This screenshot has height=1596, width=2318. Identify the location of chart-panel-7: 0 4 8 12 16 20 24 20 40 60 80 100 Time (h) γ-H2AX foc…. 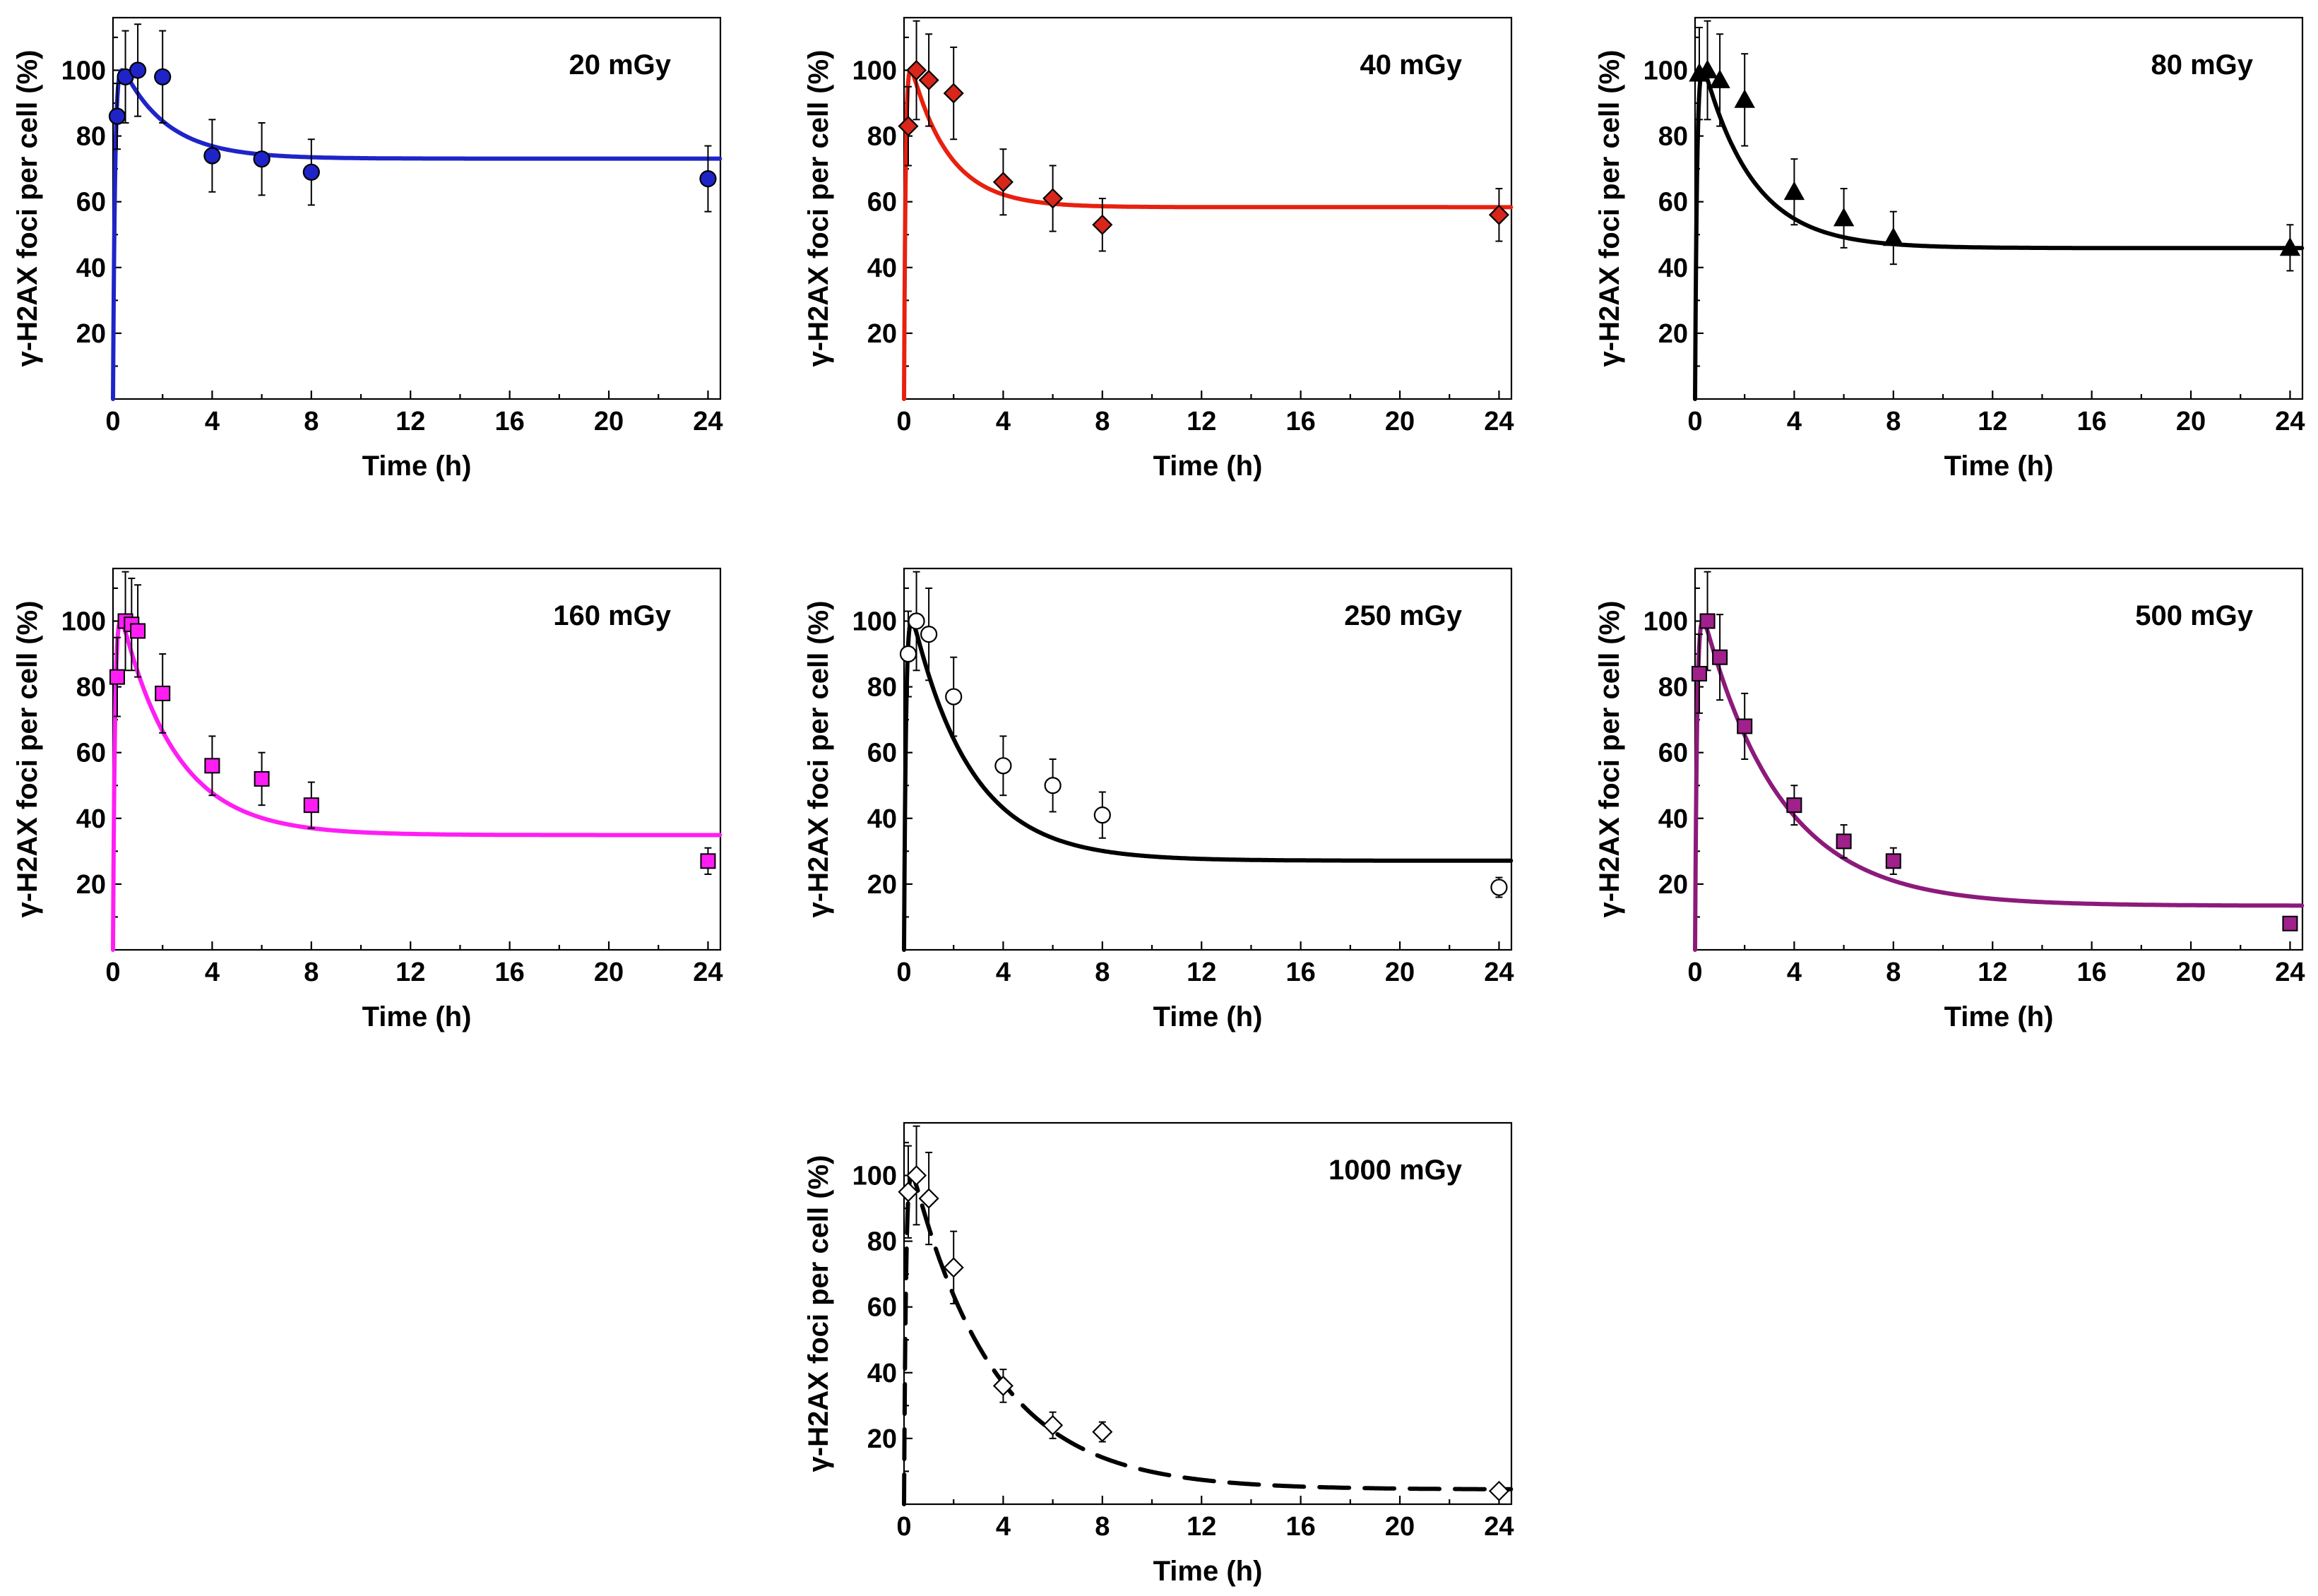
(1158, 1354).